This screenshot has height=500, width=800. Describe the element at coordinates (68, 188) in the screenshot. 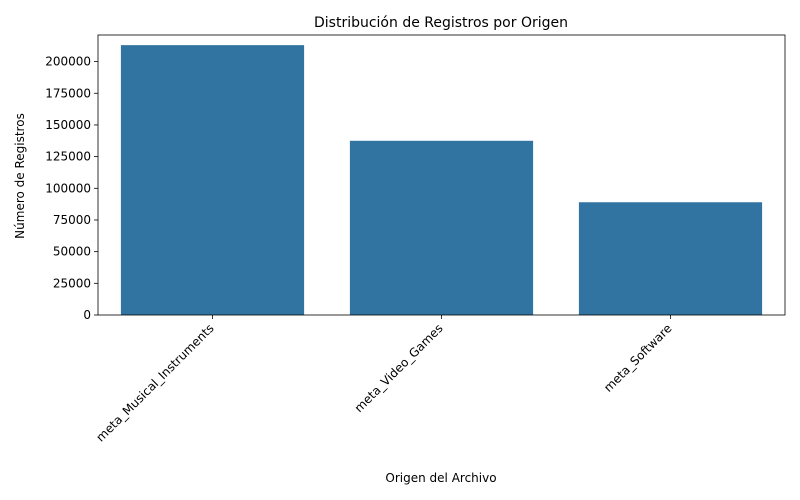

I see `y-tick-label-4: 100000` at that location.